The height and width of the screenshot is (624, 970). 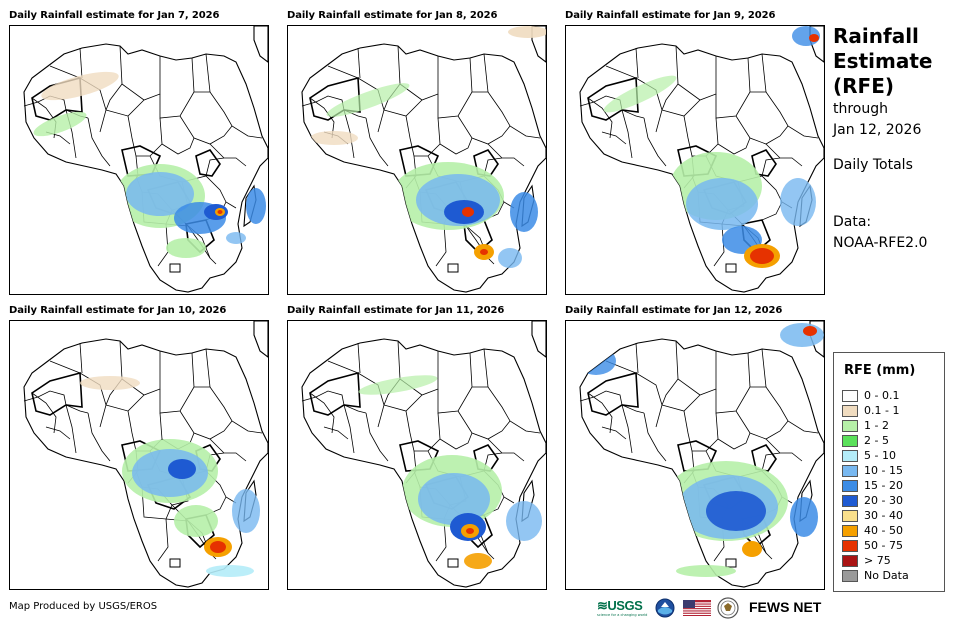 I want to click on legend-item: 0.1 - 1, so click(x=870, y=411).